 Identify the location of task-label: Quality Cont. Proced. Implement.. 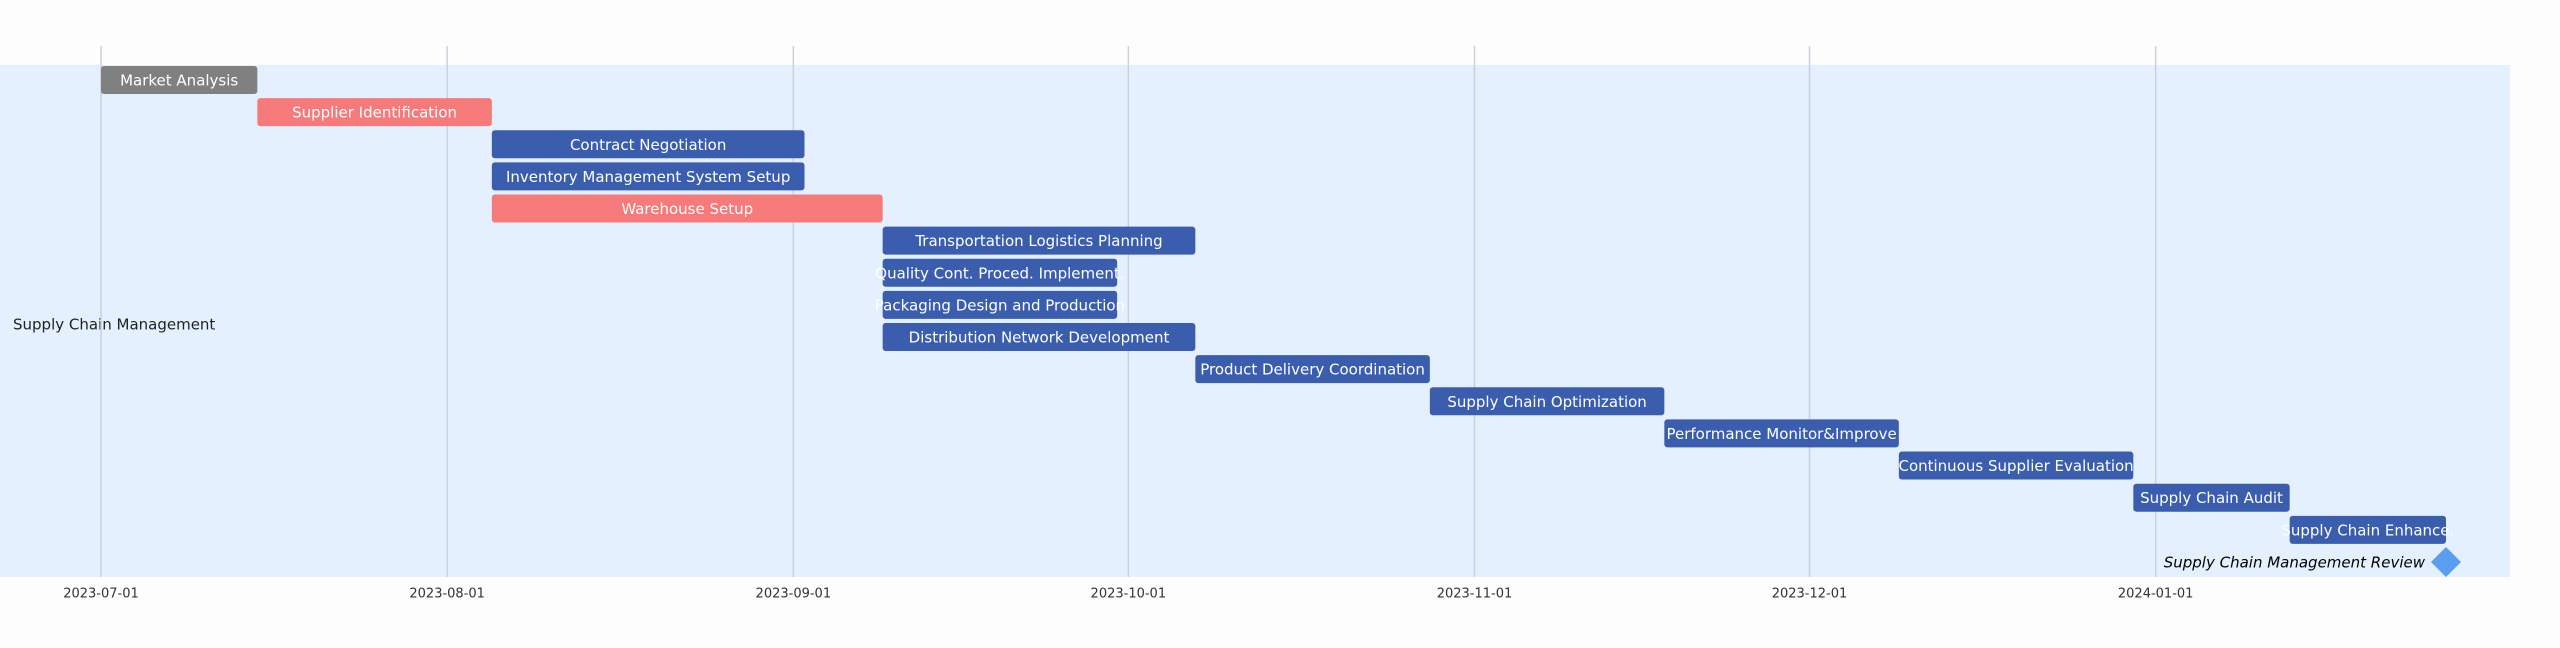
(999, 273).